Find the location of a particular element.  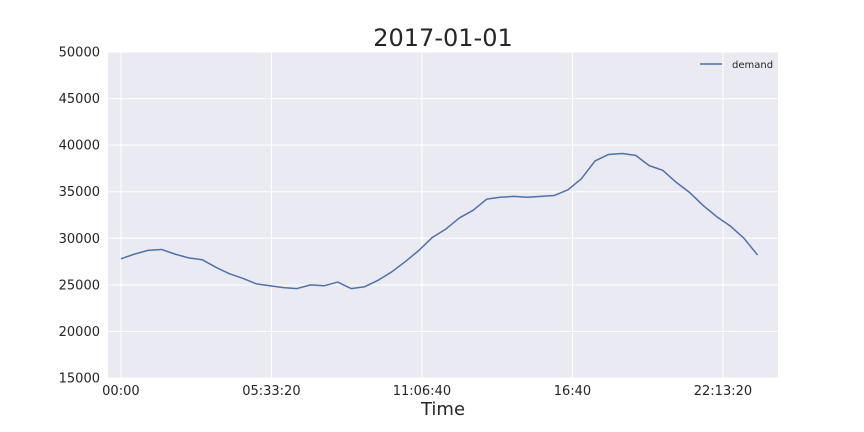

x-tick-label: 00:00 is located at coordinates (120, 391).